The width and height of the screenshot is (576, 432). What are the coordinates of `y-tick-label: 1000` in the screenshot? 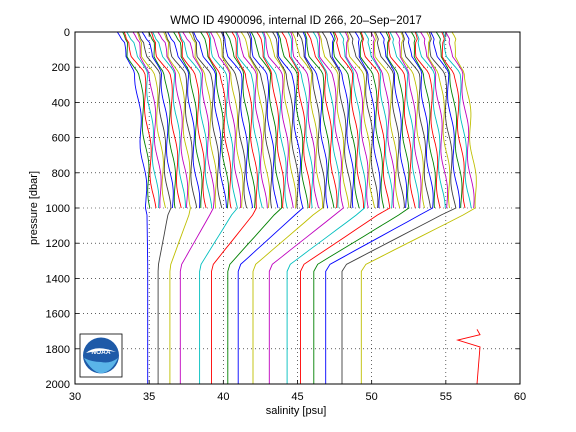 It's located at (58, 209).